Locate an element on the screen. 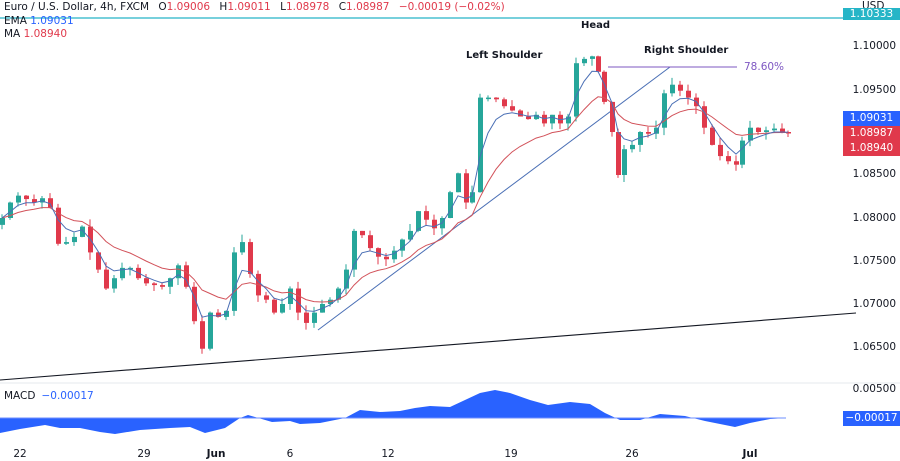 The height and width of the screenshot is (461, 900). price-tick: 1.09500 is located at coordinates (874, 90).